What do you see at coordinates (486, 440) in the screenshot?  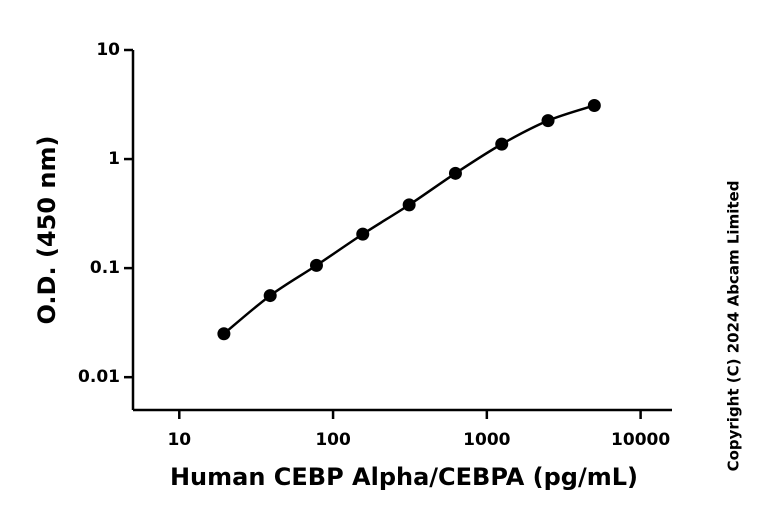 I see `x-tick-label: 1000` at bounding box center [486, 440].